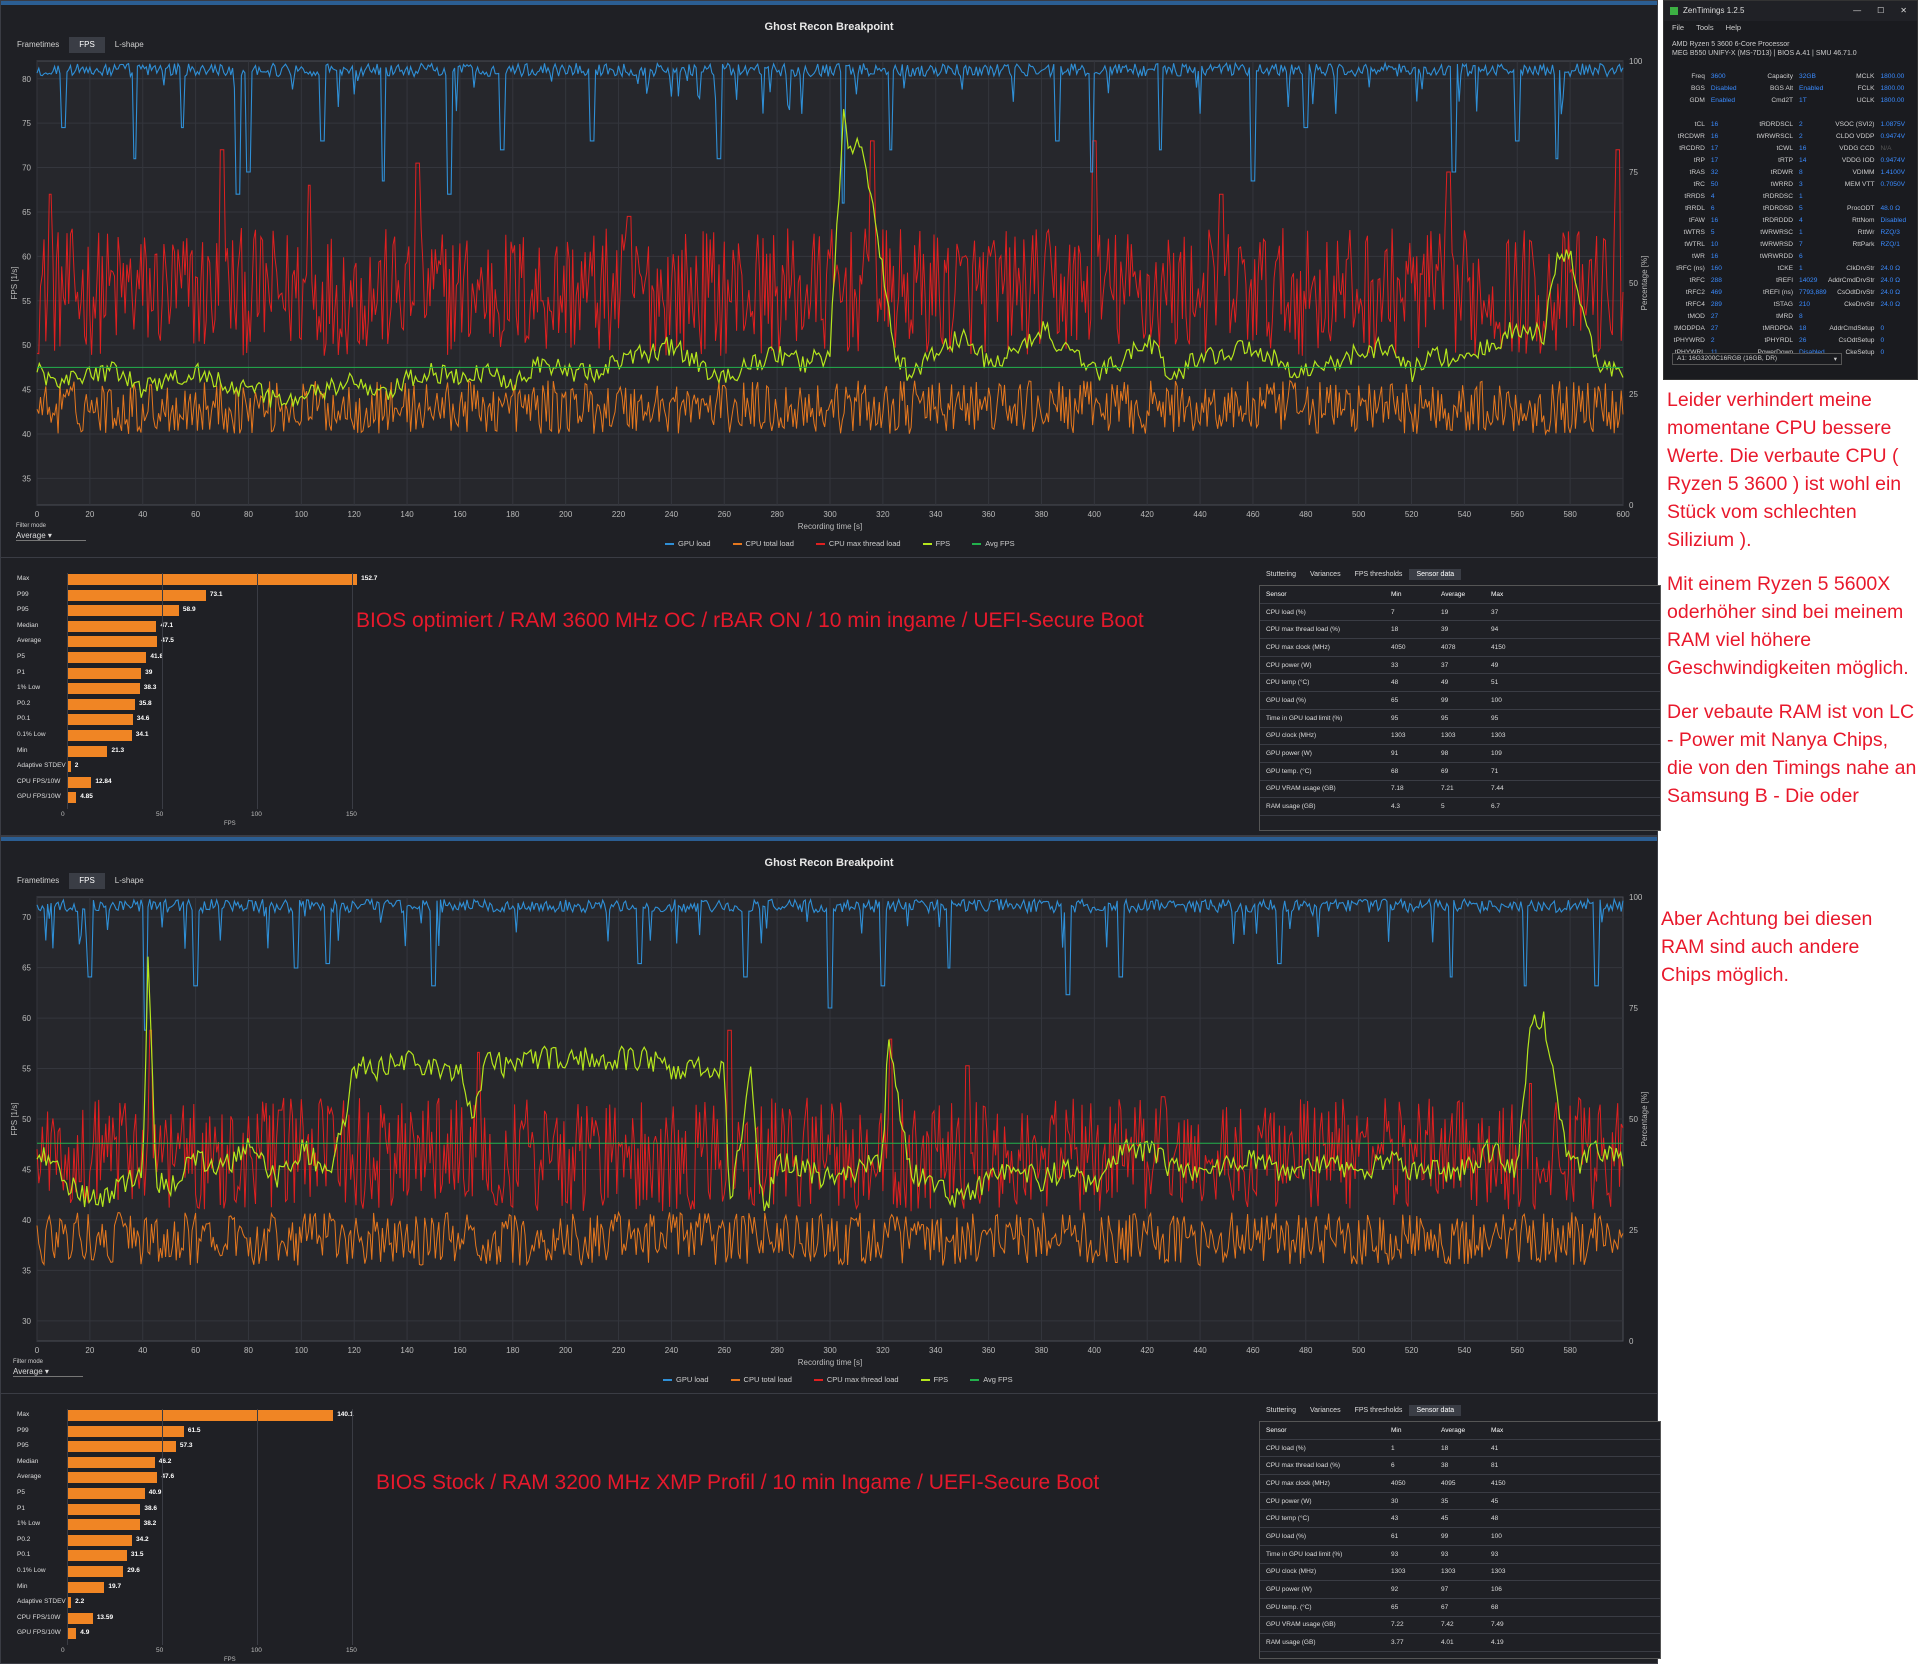 Image resolution: width=1920 pixels, height=1668 pixels. I want to click on timing-key: VSOC (SVI2), so click(1855, 124).